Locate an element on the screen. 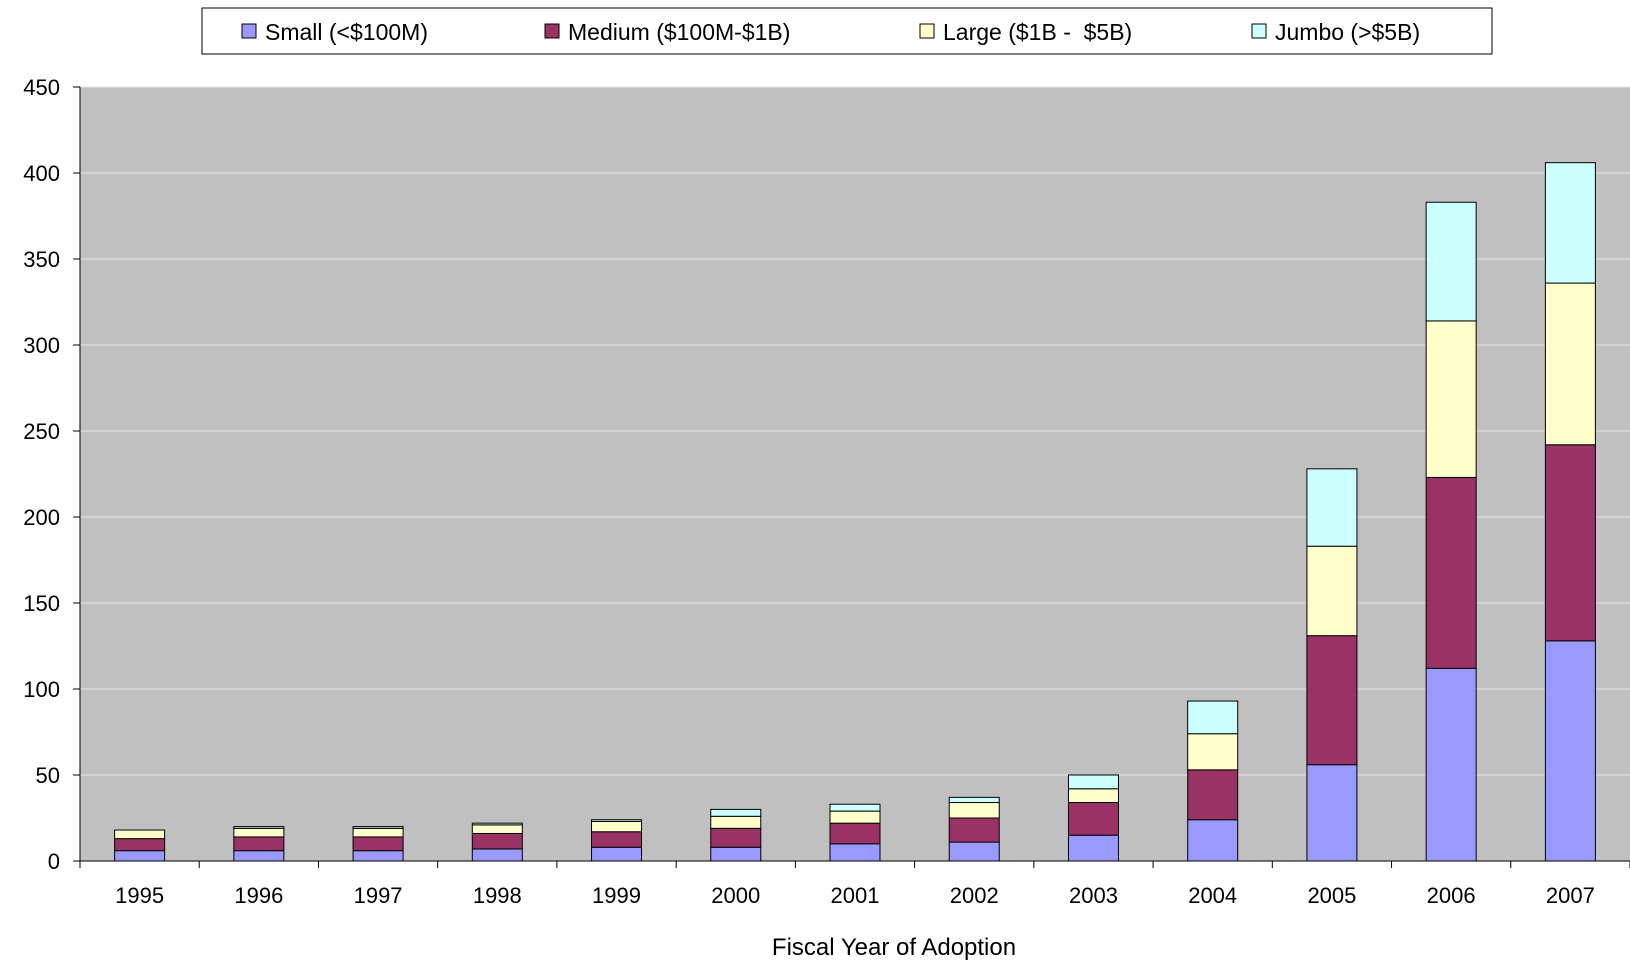 The width and height of the screenshot is (1630, 963). bar-segment-large-1995 is located at coordinates (140, 834).